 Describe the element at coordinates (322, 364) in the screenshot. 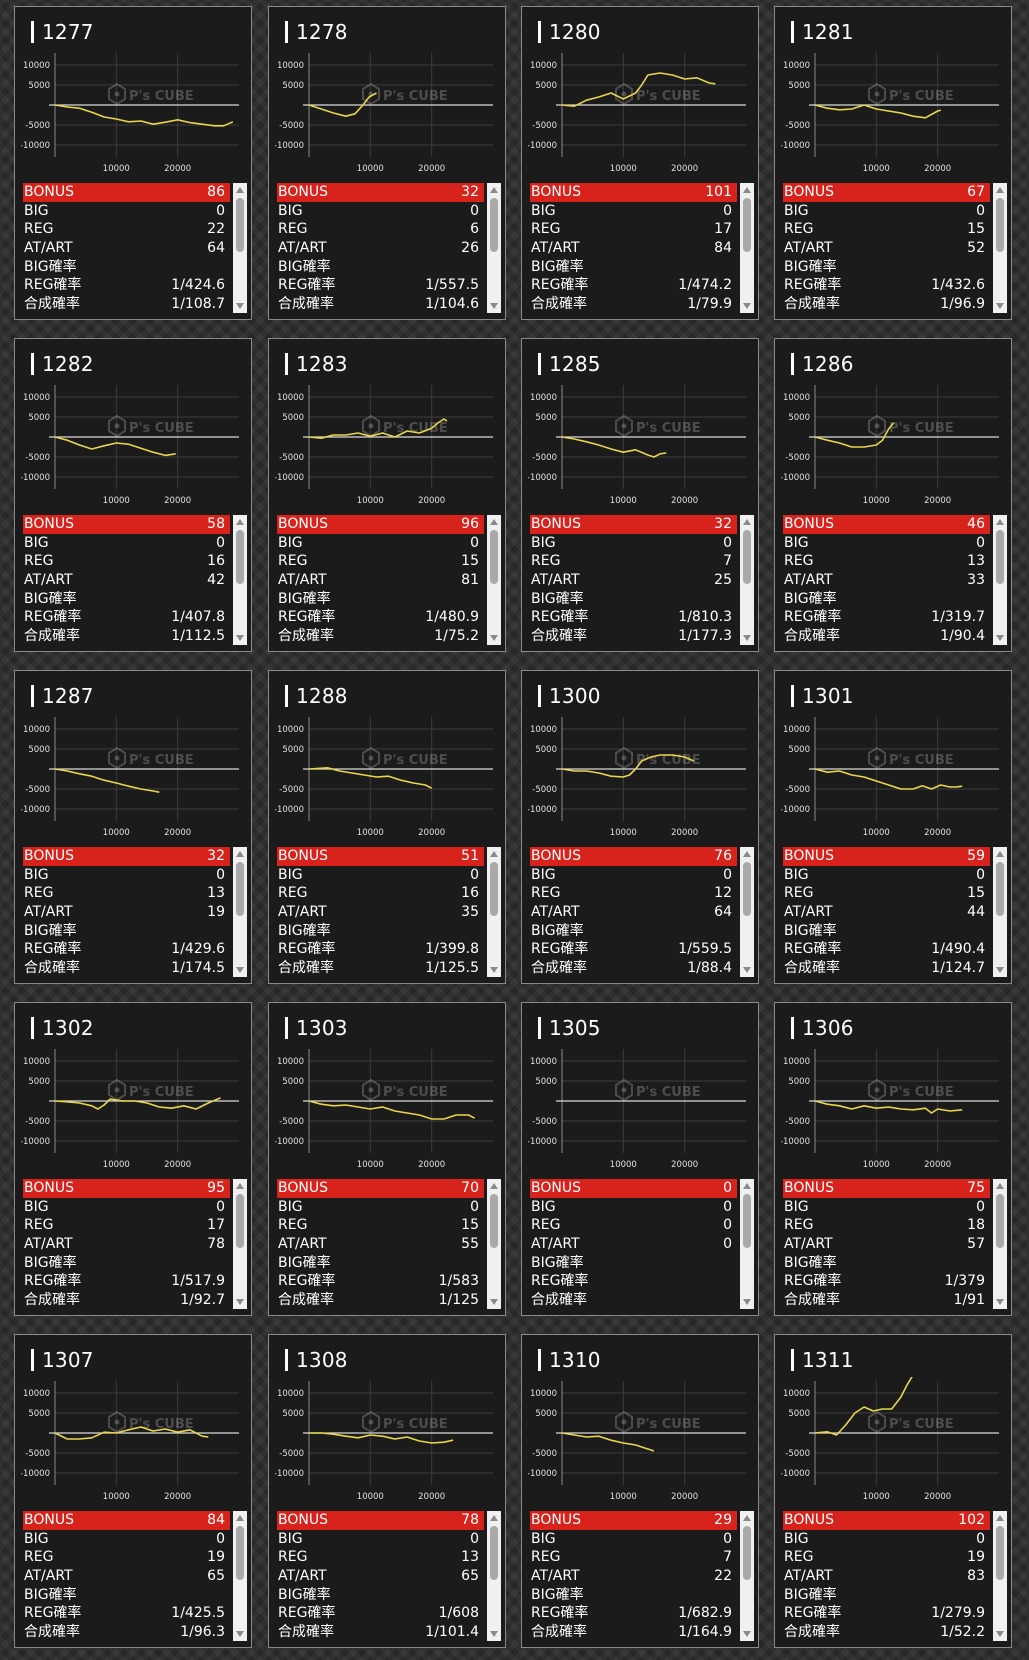

I see `machine-number: 1283` at that location.